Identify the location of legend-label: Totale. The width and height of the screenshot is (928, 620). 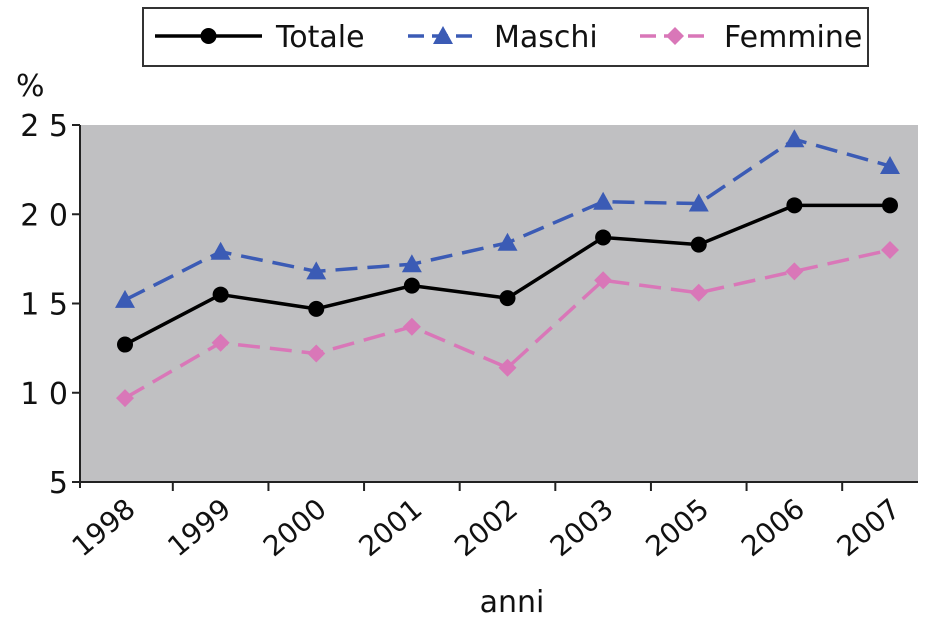
(320, 37).